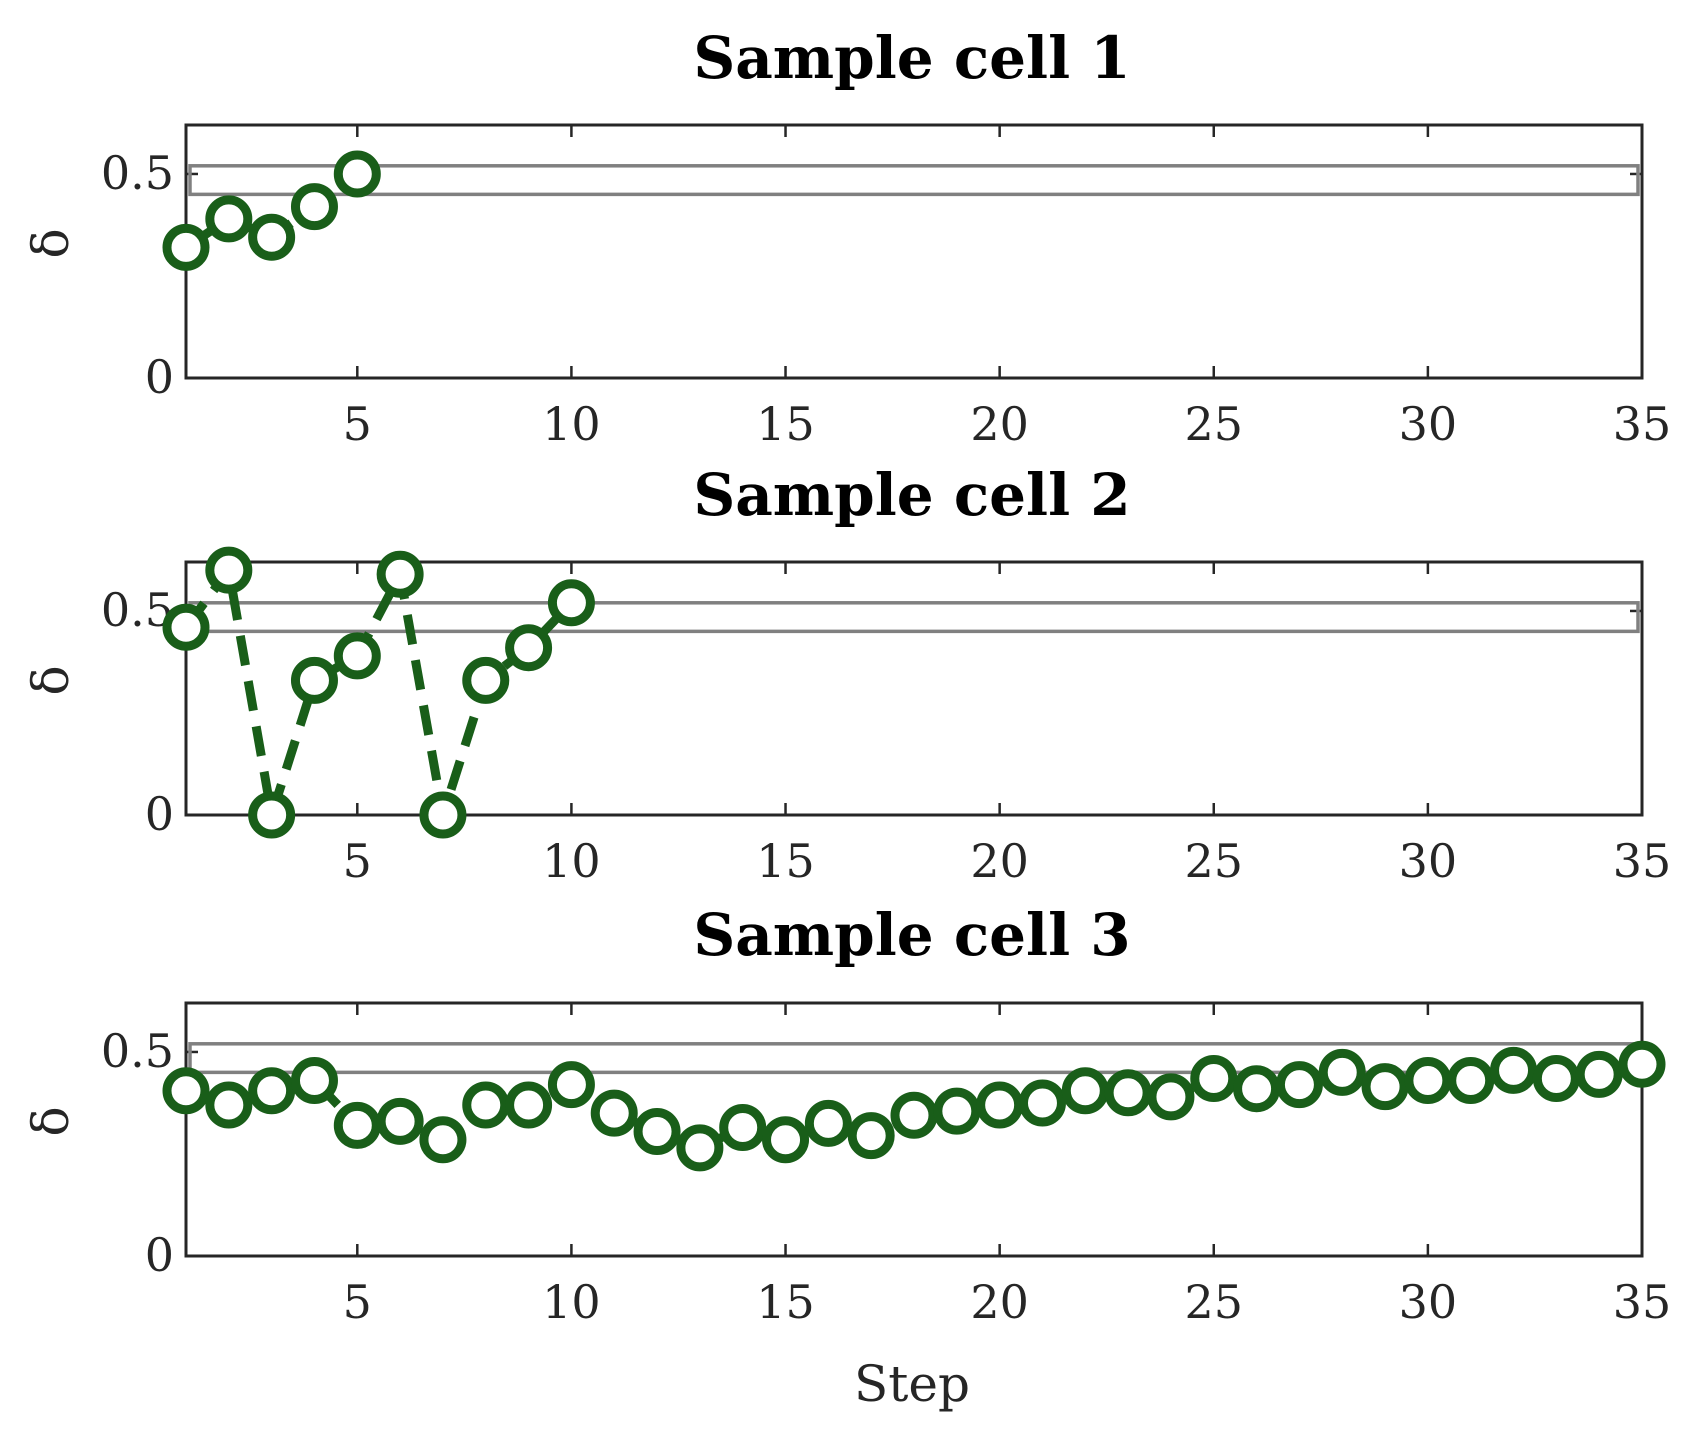  Describe the element at coordinates (911, 58) in the screenshot. I see `chart-title: Sample cell 1` at that location.